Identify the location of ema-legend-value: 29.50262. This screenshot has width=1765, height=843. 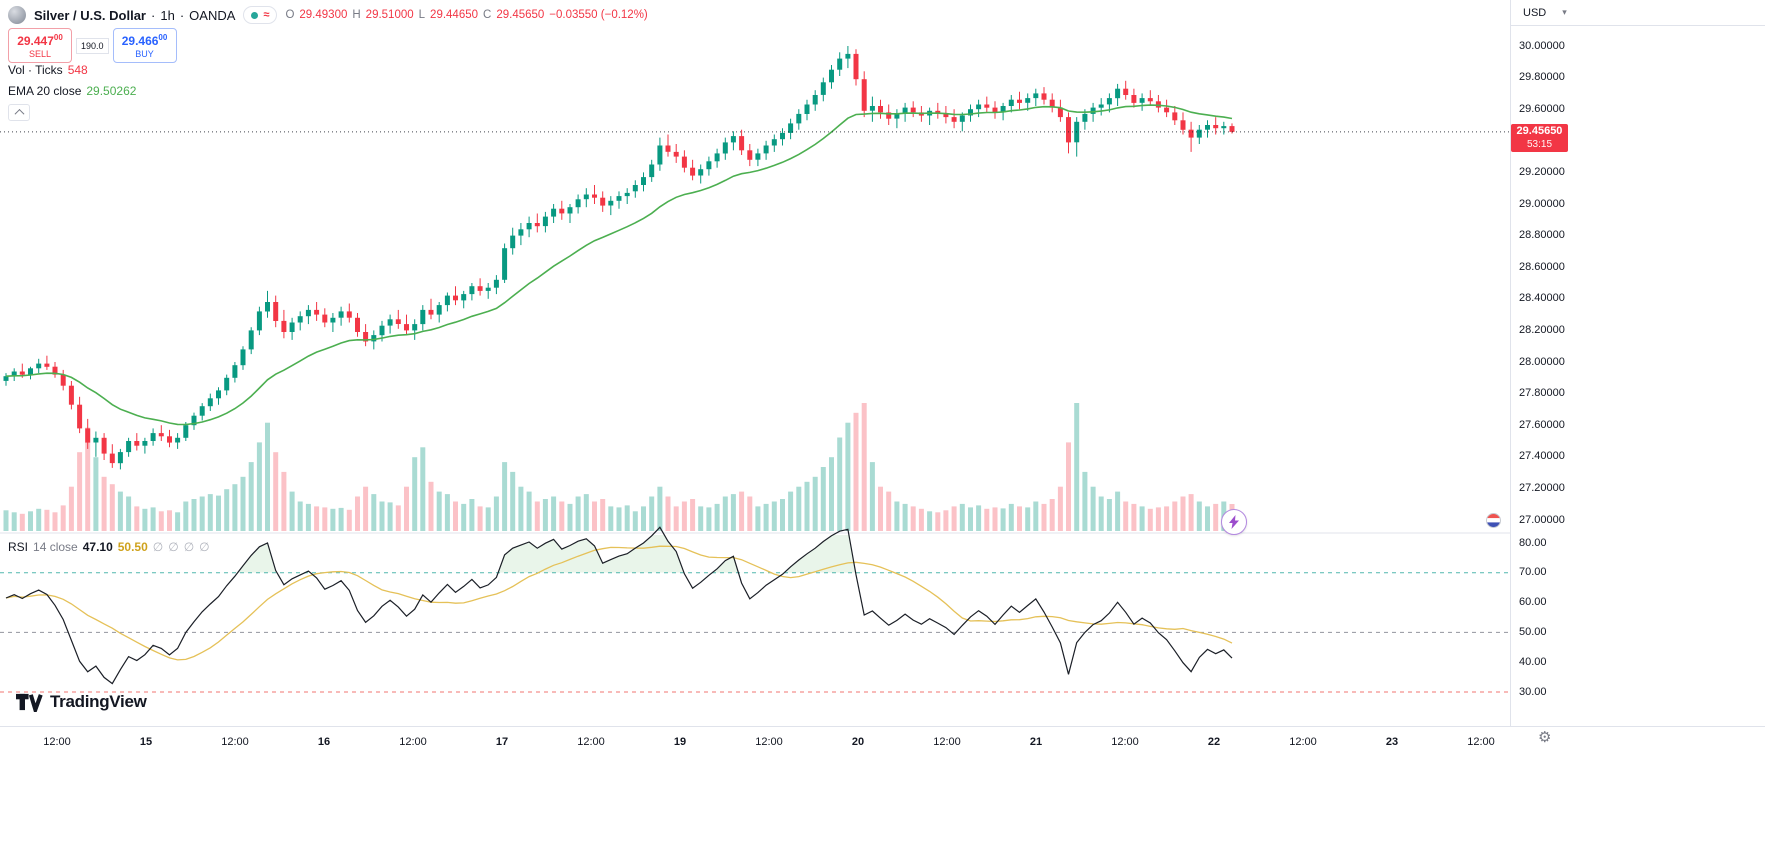
(111, 91).